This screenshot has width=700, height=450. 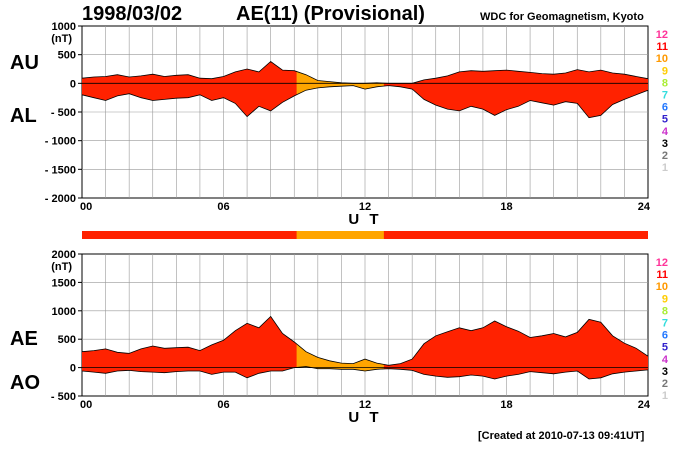 I want to click on ae-line, so click(x=365, y=340).